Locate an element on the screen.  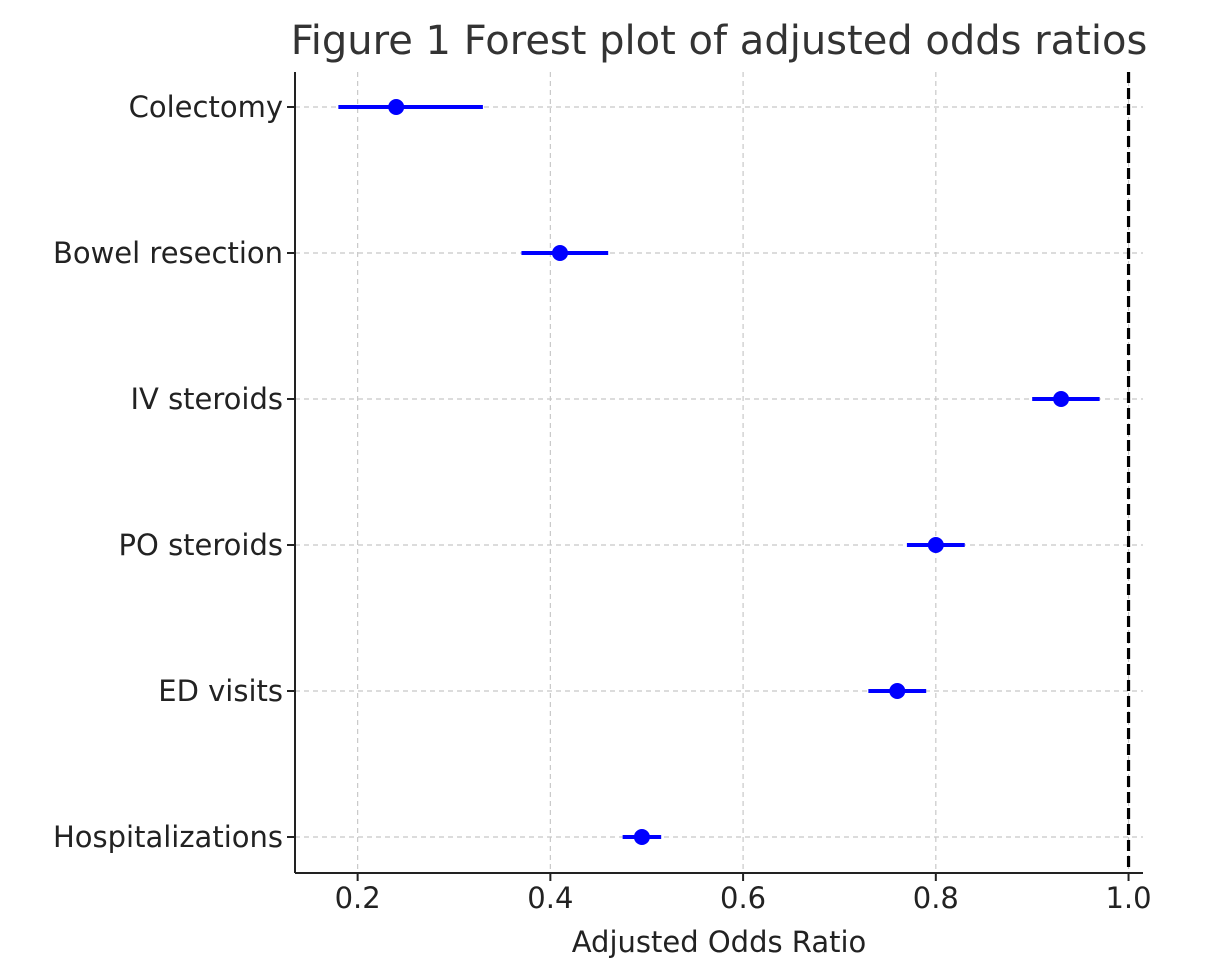
y-category-label: Hospitalizations is located at coordinates (168, 837).